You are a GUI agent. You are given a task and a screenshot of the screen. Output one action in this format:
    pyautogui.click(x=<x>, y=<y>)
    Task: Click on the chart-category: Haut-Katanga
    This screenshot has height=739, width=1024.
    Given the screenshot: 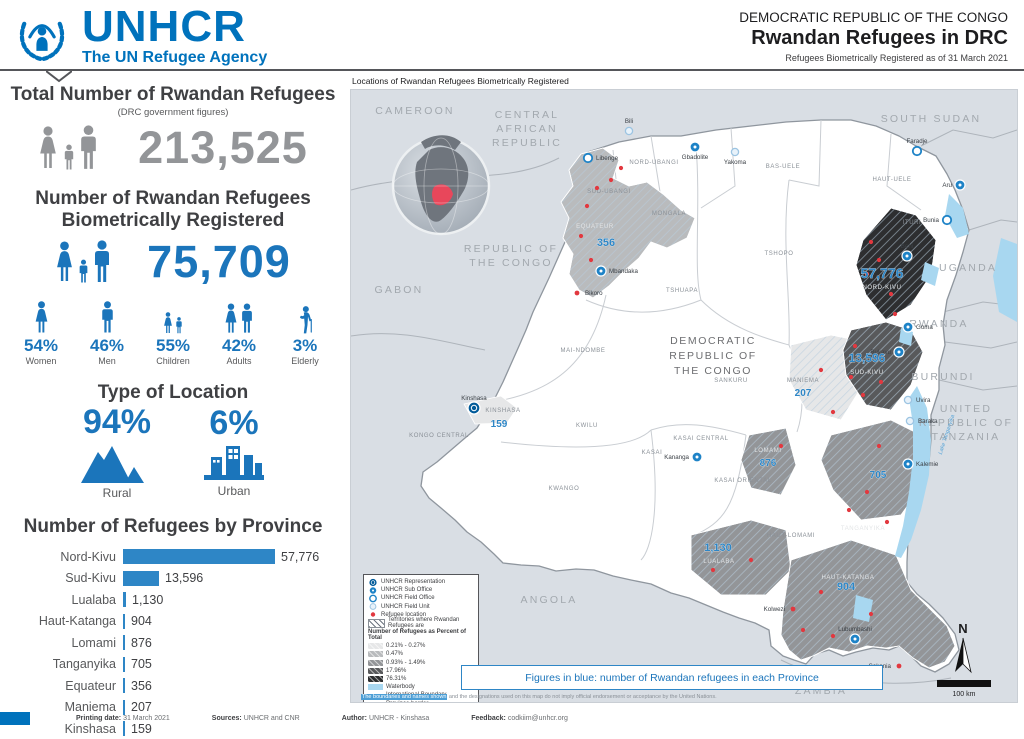 What is the action you would take?
    pyautogui.click(x=77, y=621)
    